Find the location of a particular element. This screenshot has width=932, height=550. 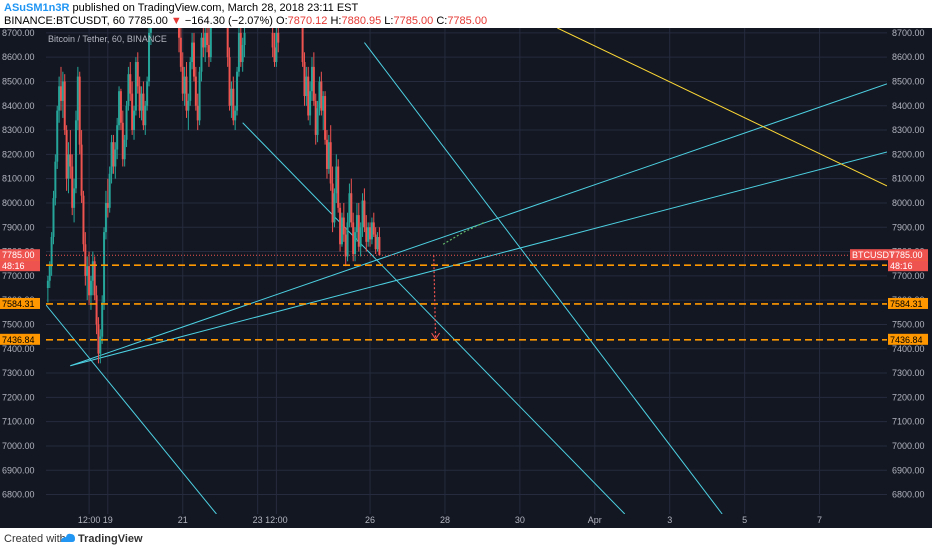

x-tick-label: 3 is located at coordinates (669, 520).